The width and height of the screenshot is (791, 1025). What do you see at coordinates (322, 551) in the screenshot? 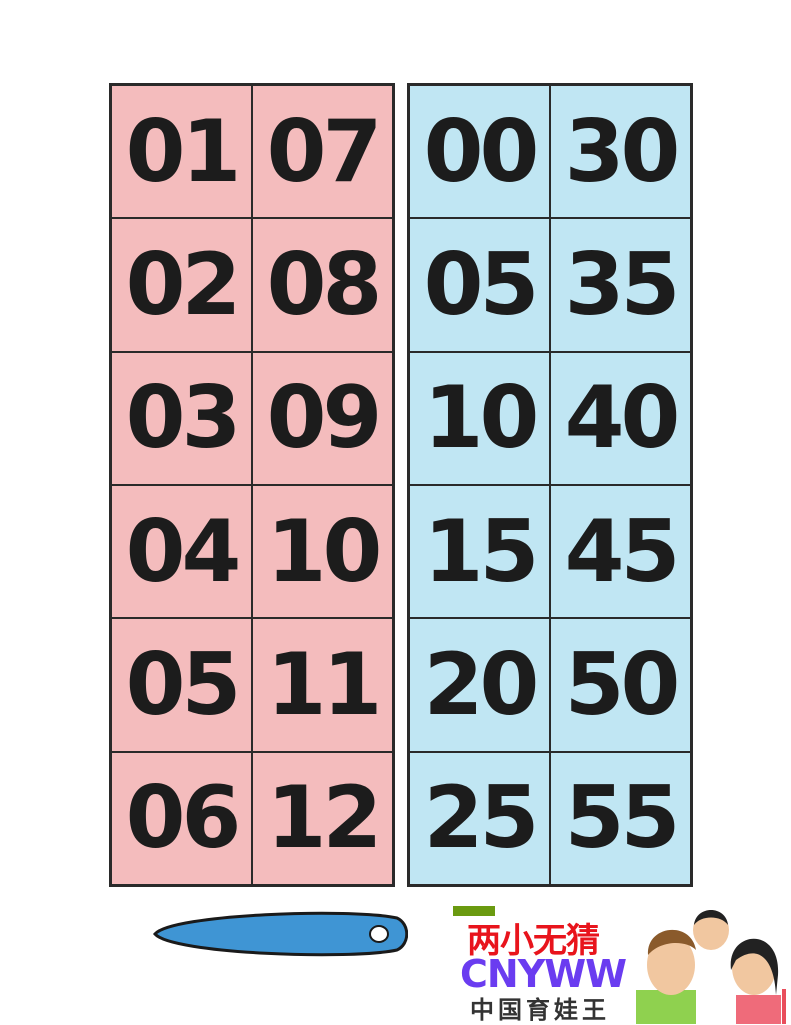
I see `hour-number-card: 10` at bounding box center [322, 551].